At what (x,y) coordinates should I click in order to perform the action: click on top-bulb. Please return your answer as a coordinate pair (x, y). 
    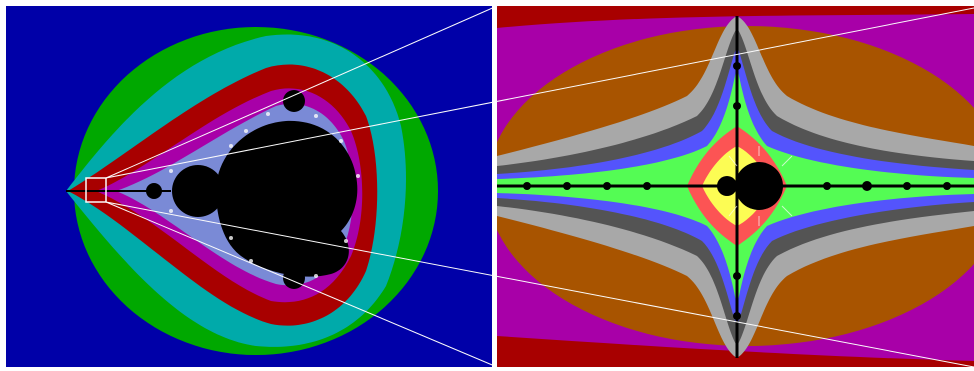
    Looking at the image, I should click on (294, 101).